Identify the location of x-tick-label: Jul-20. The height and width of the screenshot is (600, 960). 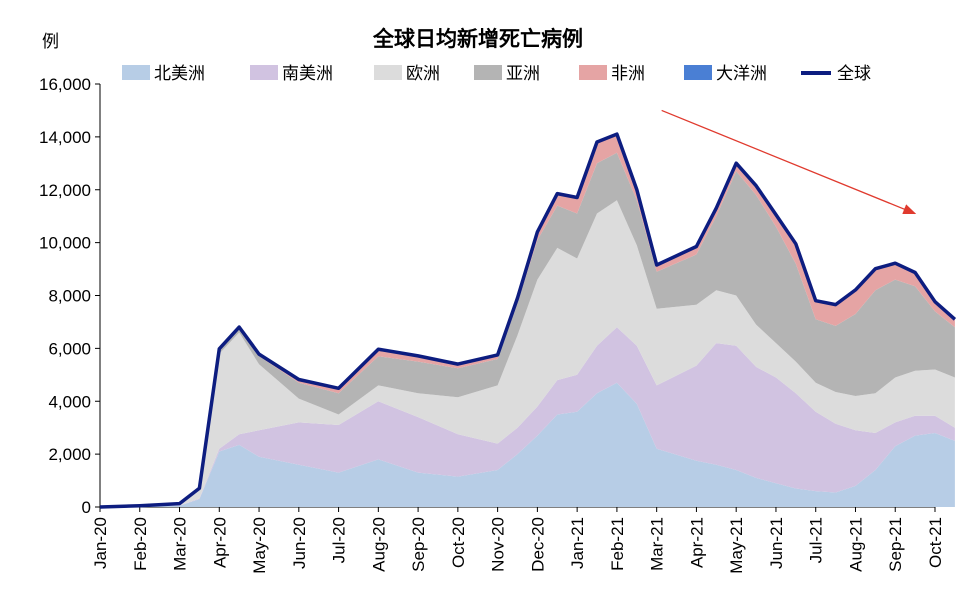
(339, 540).